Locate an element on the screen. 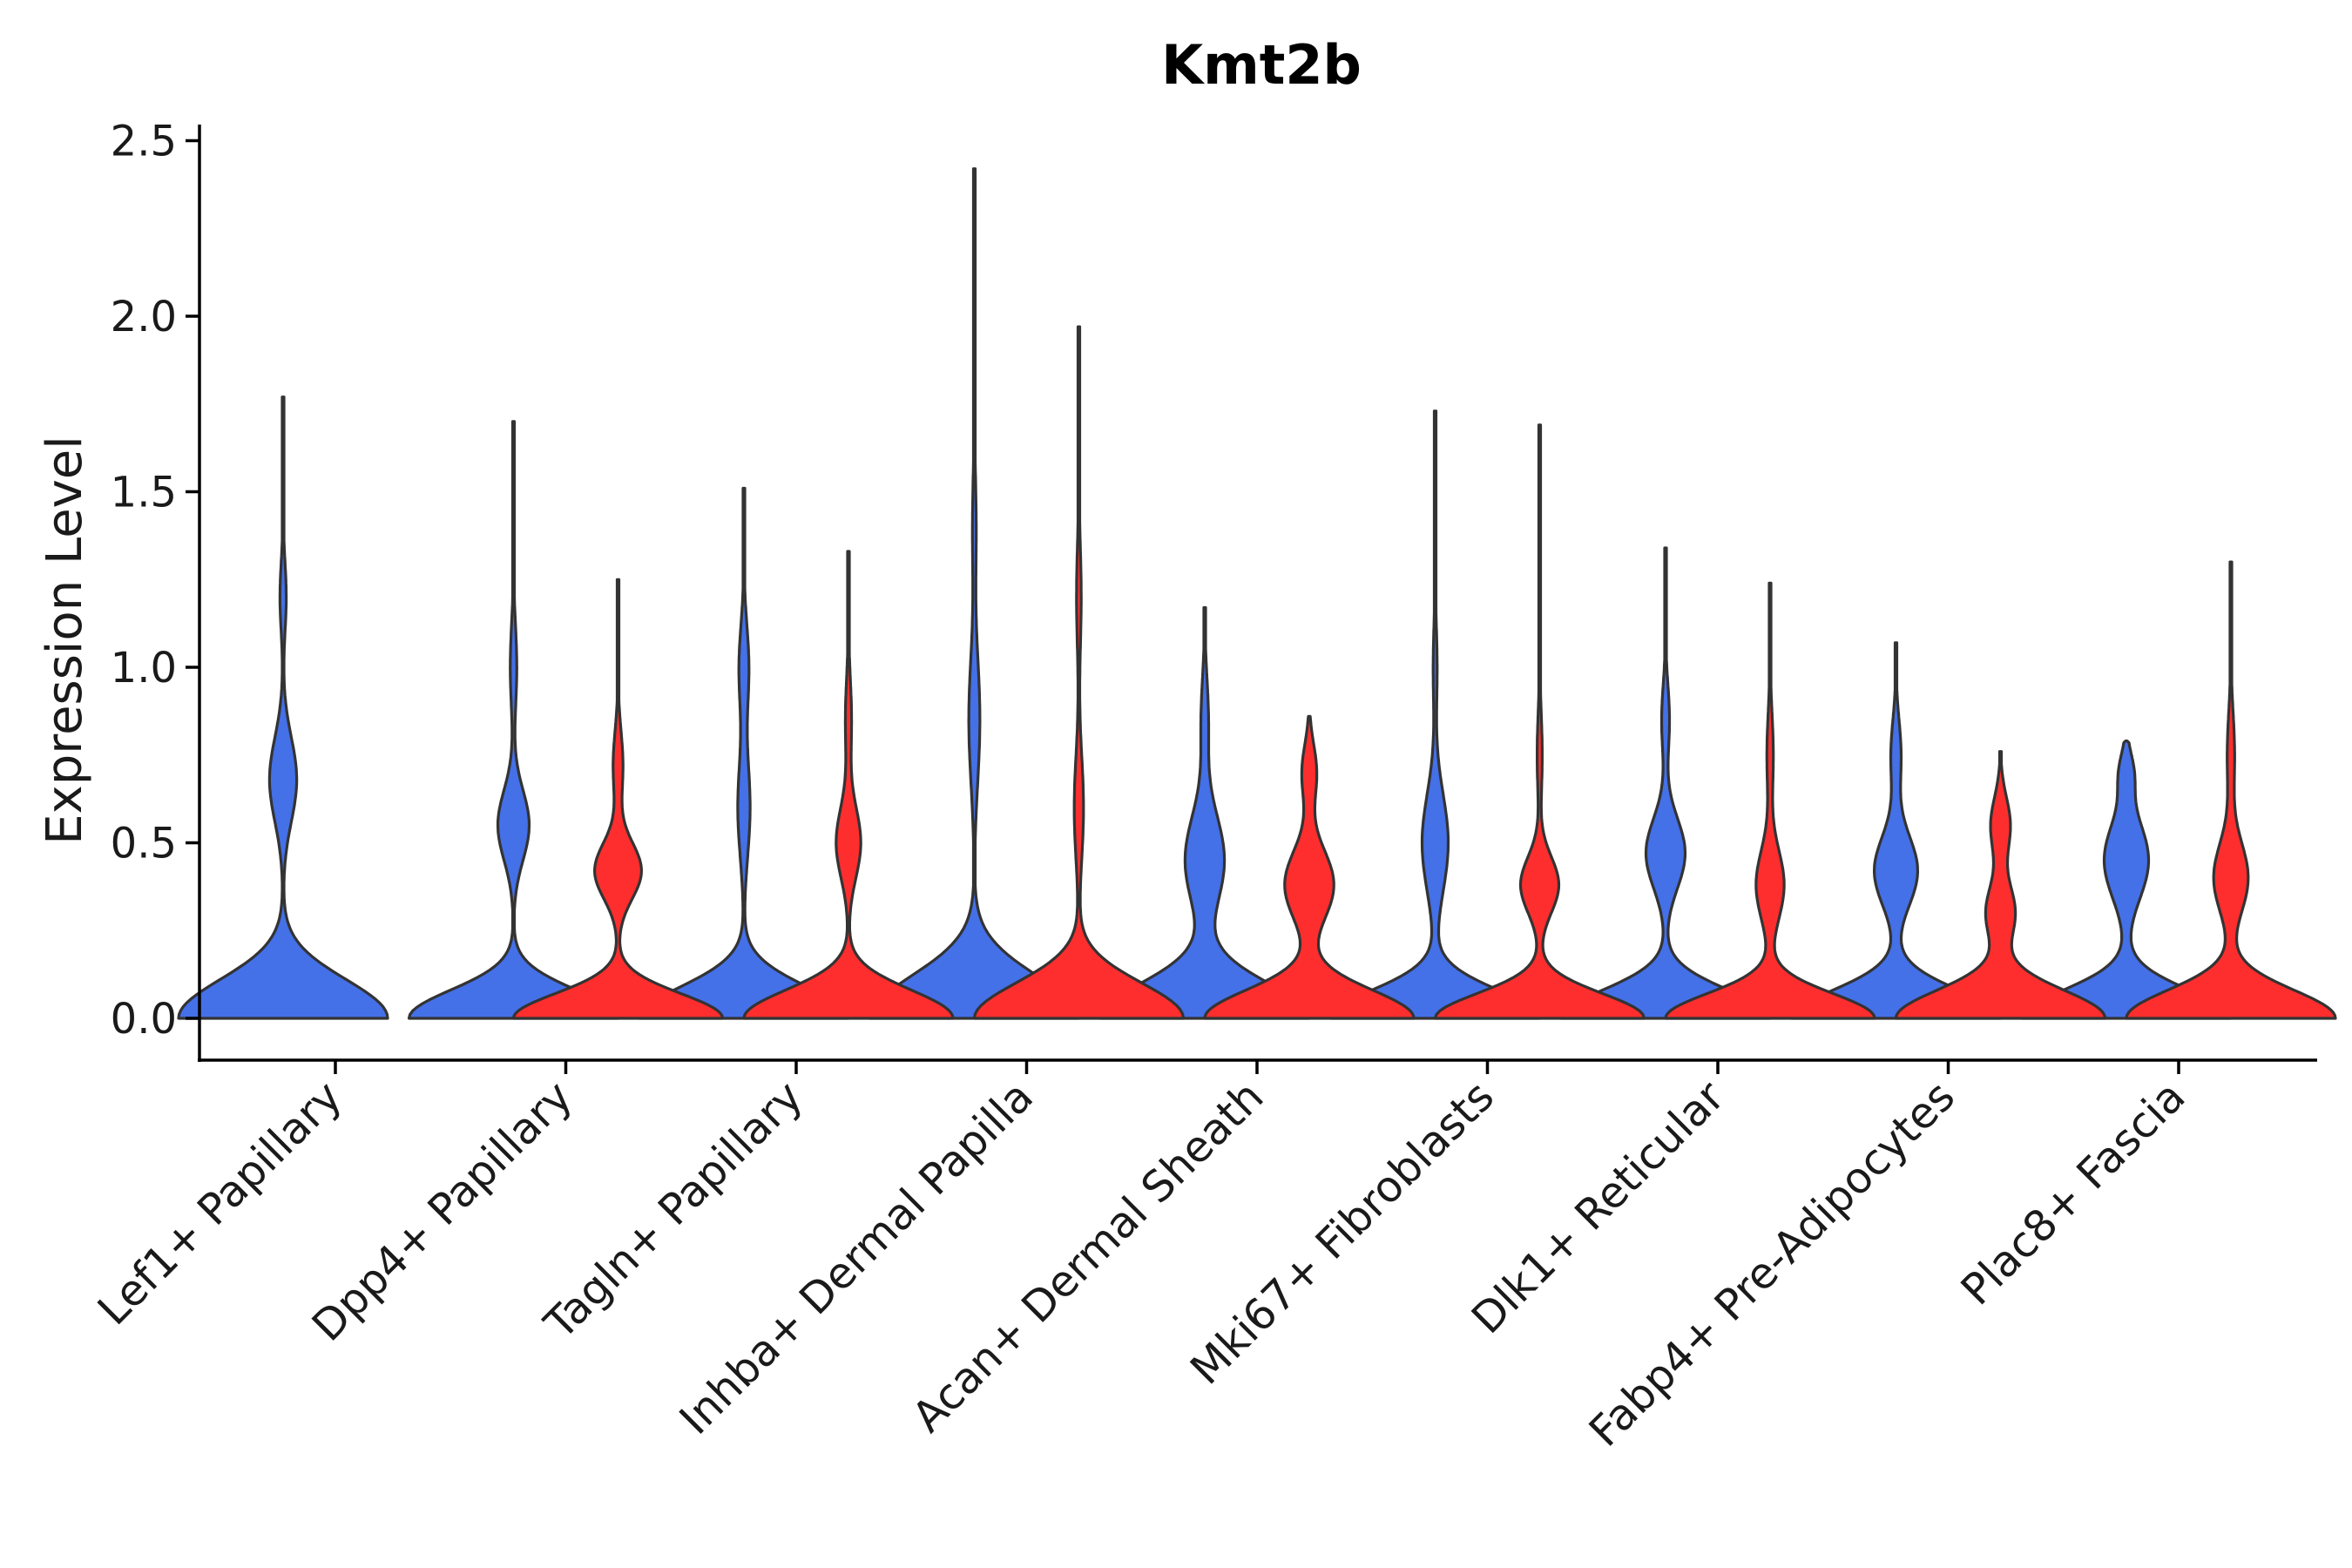 Image resolution: width=2352 pixels, height=1568 pixels. x-category-label: Fabp4+ Pre-Adipocytes is located at coordinates (1772, 1263).